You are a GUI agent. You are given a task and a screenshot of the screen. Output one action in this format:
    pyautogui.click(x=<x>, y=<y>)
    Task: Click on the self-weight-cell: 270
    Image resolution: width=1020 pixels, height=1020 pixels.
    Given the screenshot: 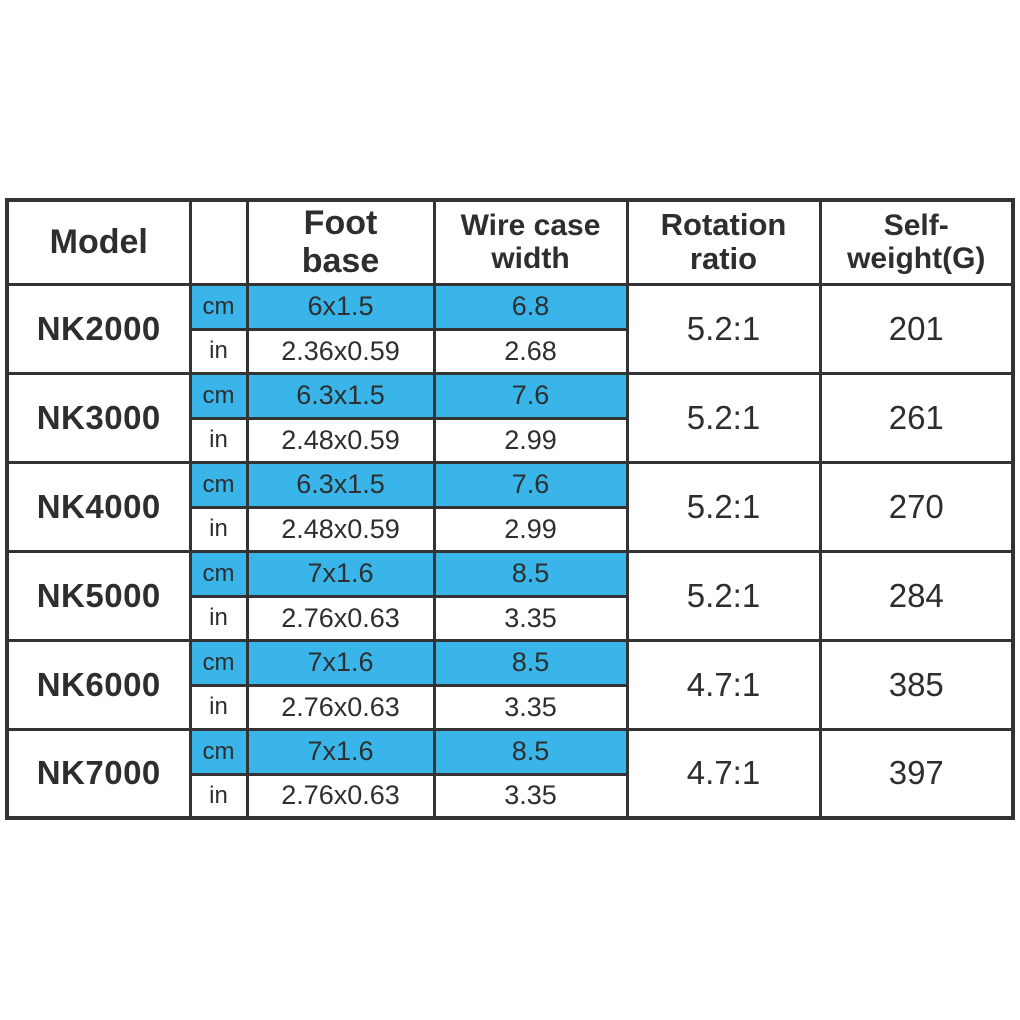 What is the action you would take?
    pyautogui.click(x=916, y=506)
    